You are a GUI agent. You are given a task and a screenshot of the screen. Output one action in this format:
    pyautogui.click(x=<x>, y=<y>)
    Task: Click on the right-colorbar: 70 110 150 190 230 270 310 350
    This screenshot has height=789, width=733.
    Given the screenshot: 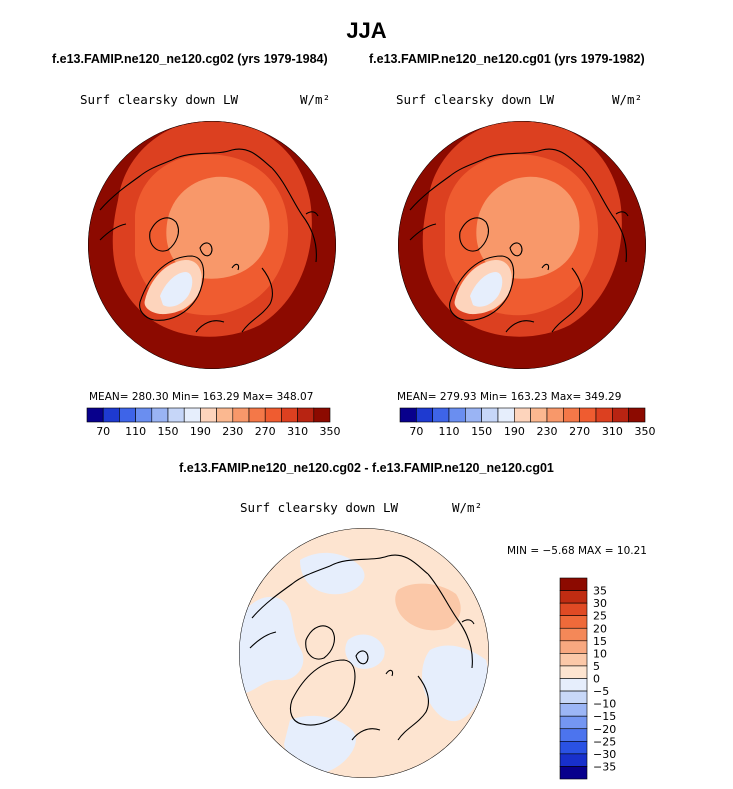 What is the action you would take?
    pyautogui.click(x=527, y=422)
    